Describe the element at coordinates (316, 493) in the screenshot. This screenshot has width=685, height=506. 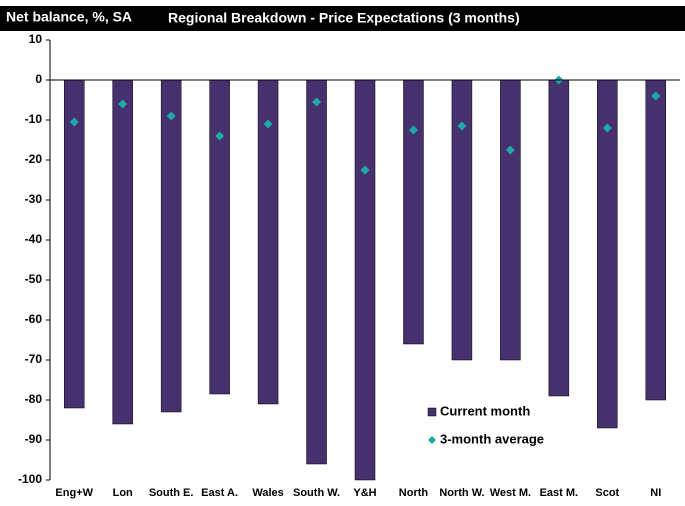
I see `x-tick-label: South W.` at that location.